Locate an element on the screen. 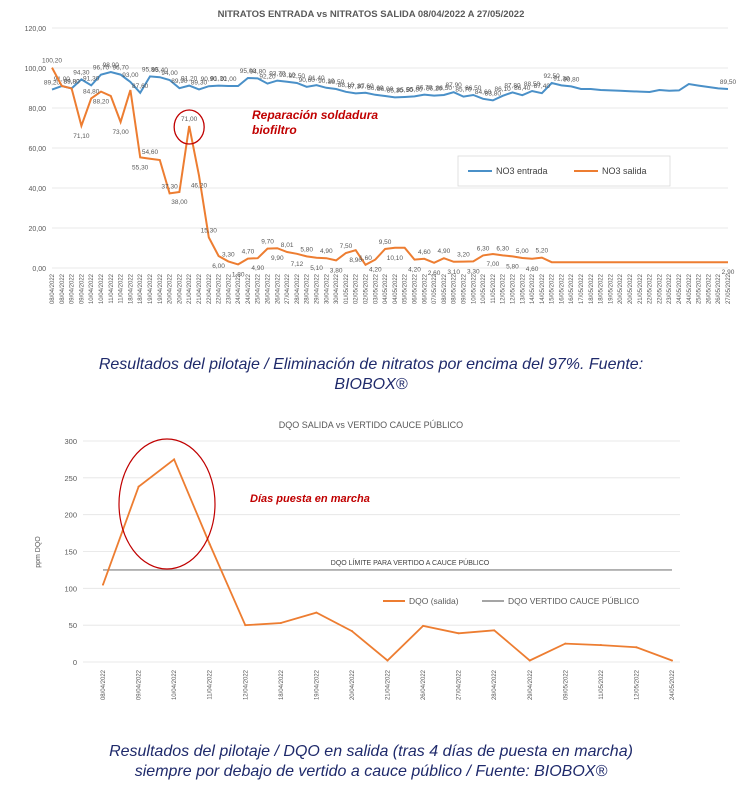 Image resolution: width=742 pixels, height=789 pixels. data-label: 6,00 is located at coordinates (218, 266).